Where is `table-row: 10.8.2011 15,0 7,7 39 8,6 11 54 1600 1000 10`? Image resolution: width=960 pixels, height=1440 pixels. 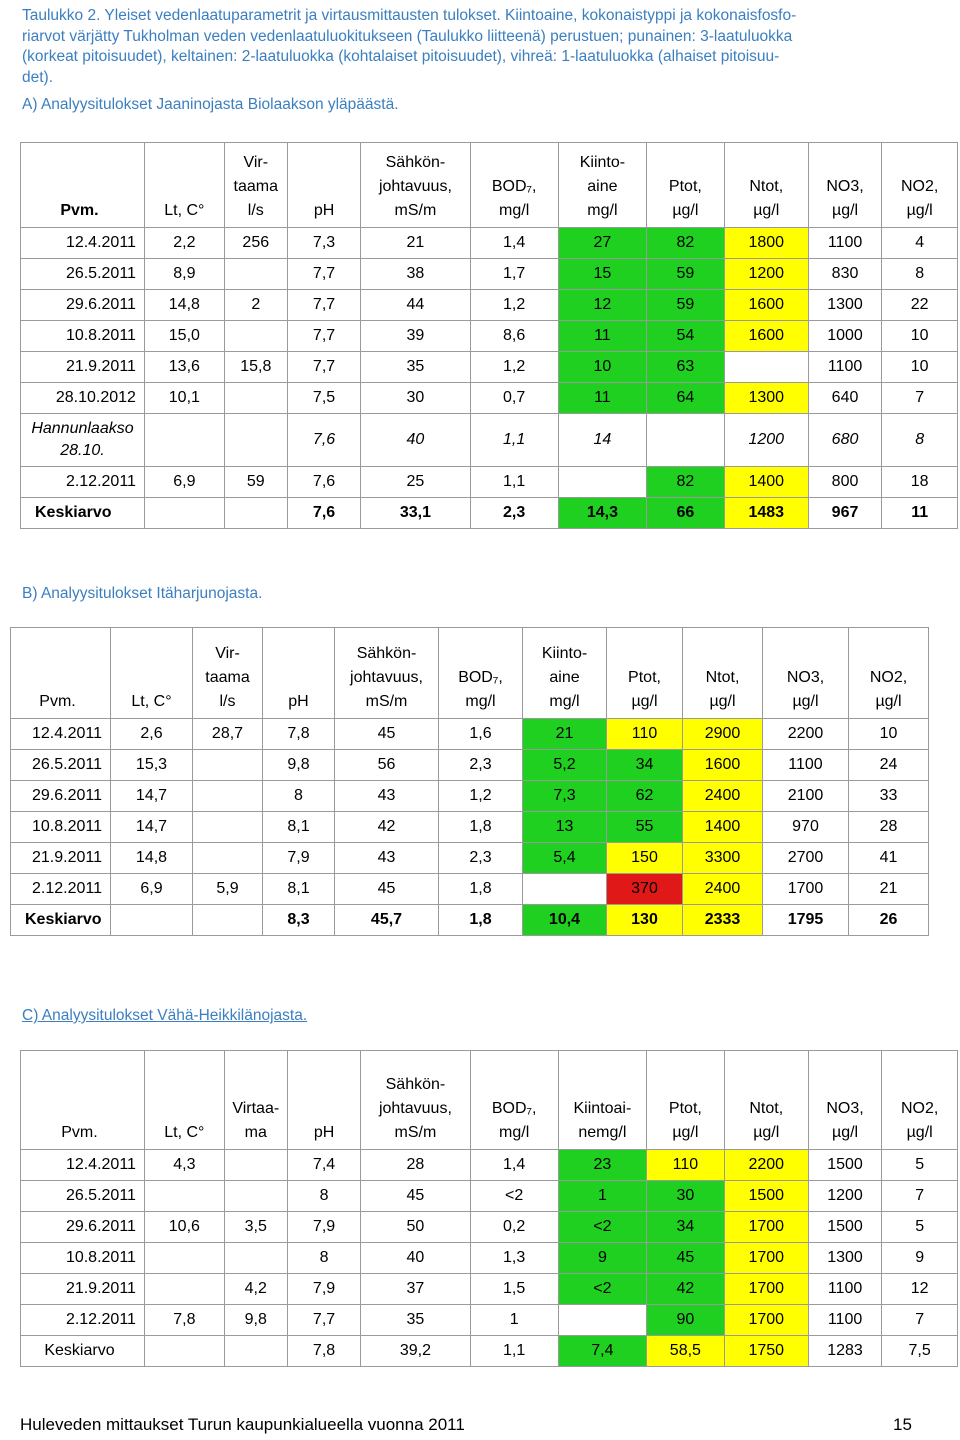 table-row: 10.8.2011 15,0 7,7 39 8,6 11 54 1600 1000 10 is located at coordinates (489, 336).